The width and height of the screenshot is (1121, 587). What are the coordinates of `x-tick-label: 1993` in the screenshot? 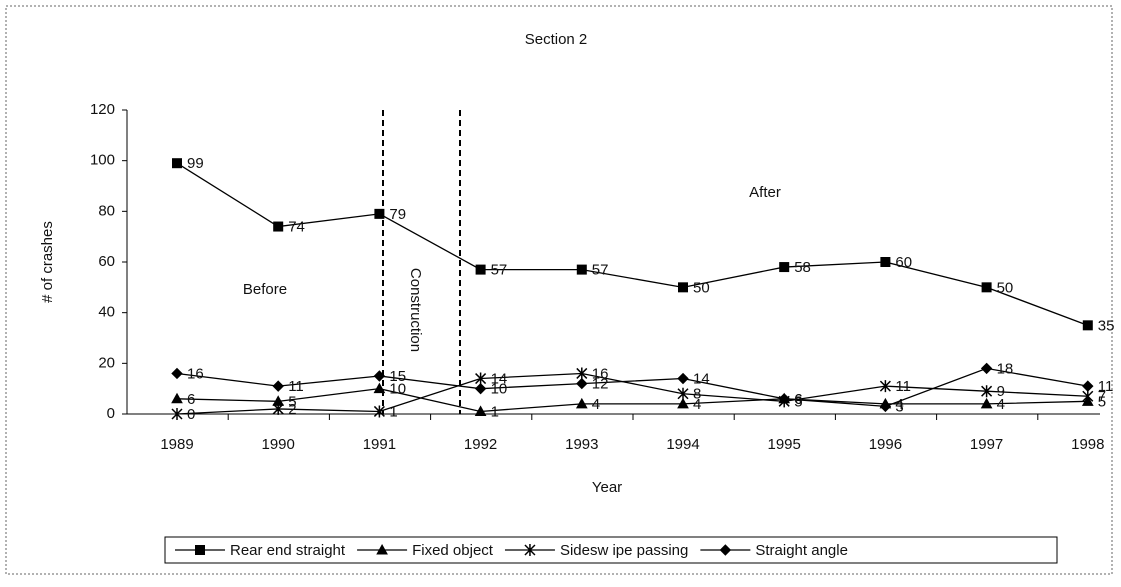 It's located at (581, 444).